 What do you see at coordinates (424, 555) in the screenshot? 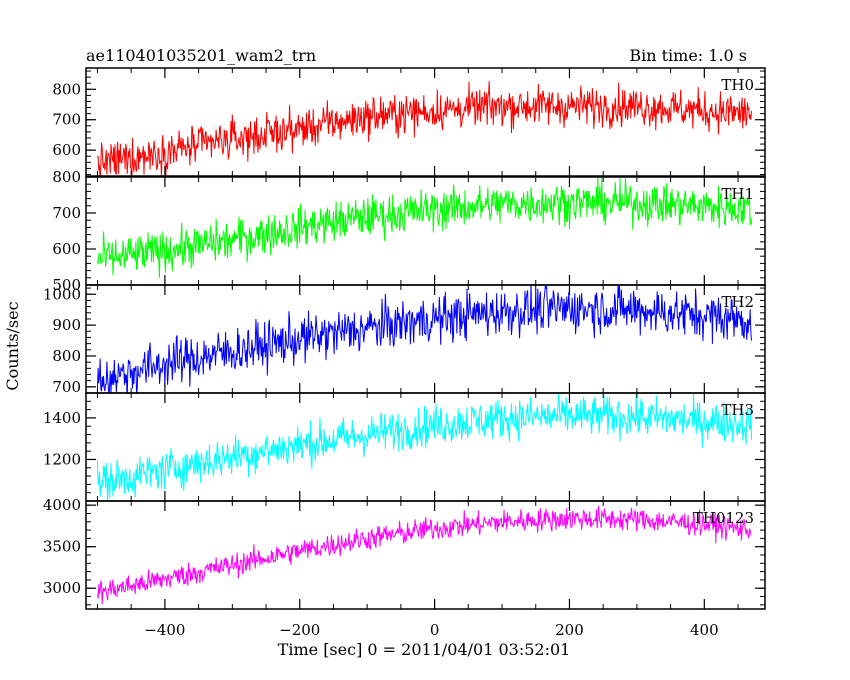
I see `series-line-th0123` at bounding box center [424, 555].